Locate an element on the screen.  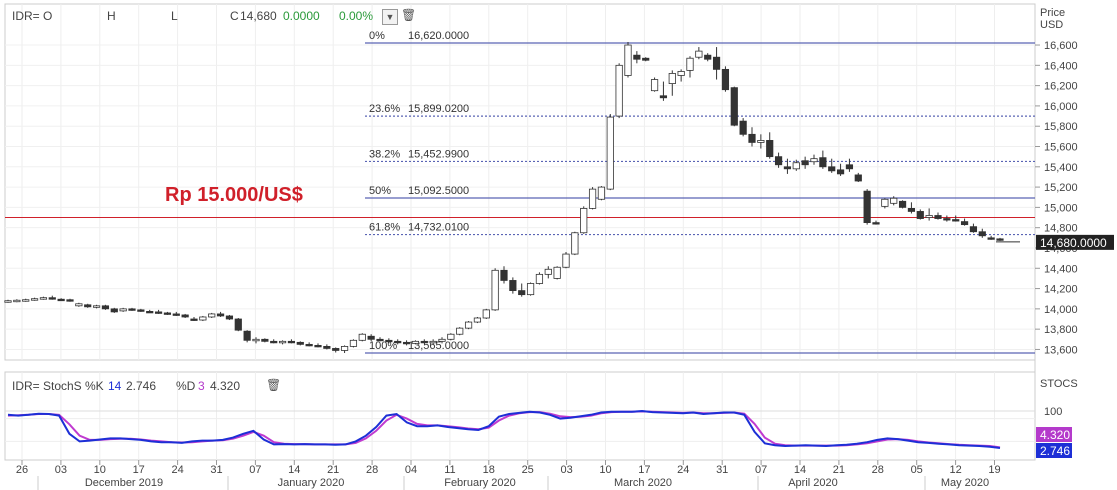
stoch-d-badge-value: 4.320 is located at coordinates (1055, 435).